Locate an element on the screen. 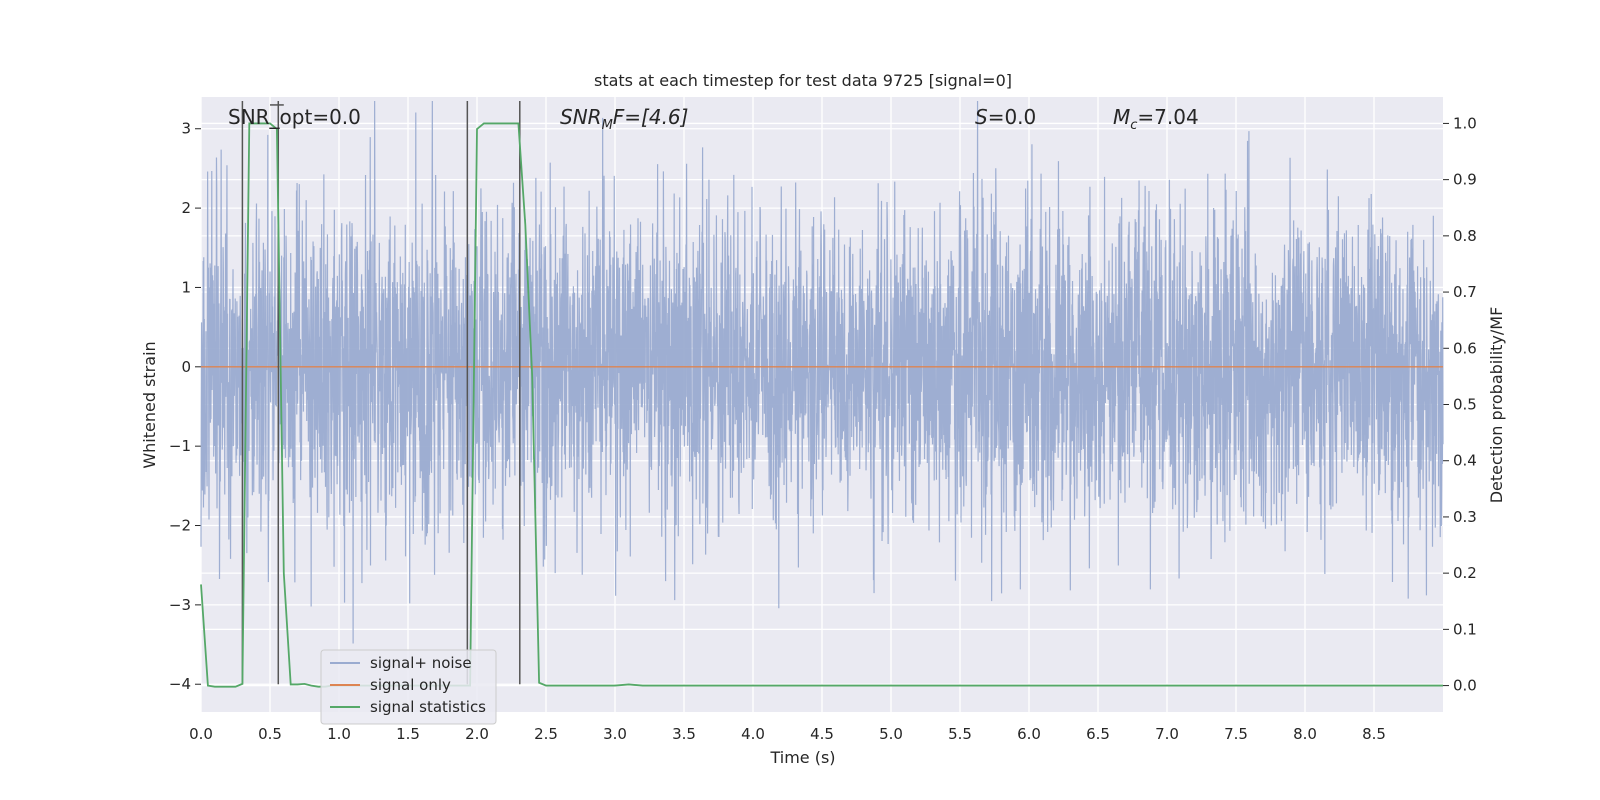  x-tick-label: 6.0 is located at coordinates (1029, 734).